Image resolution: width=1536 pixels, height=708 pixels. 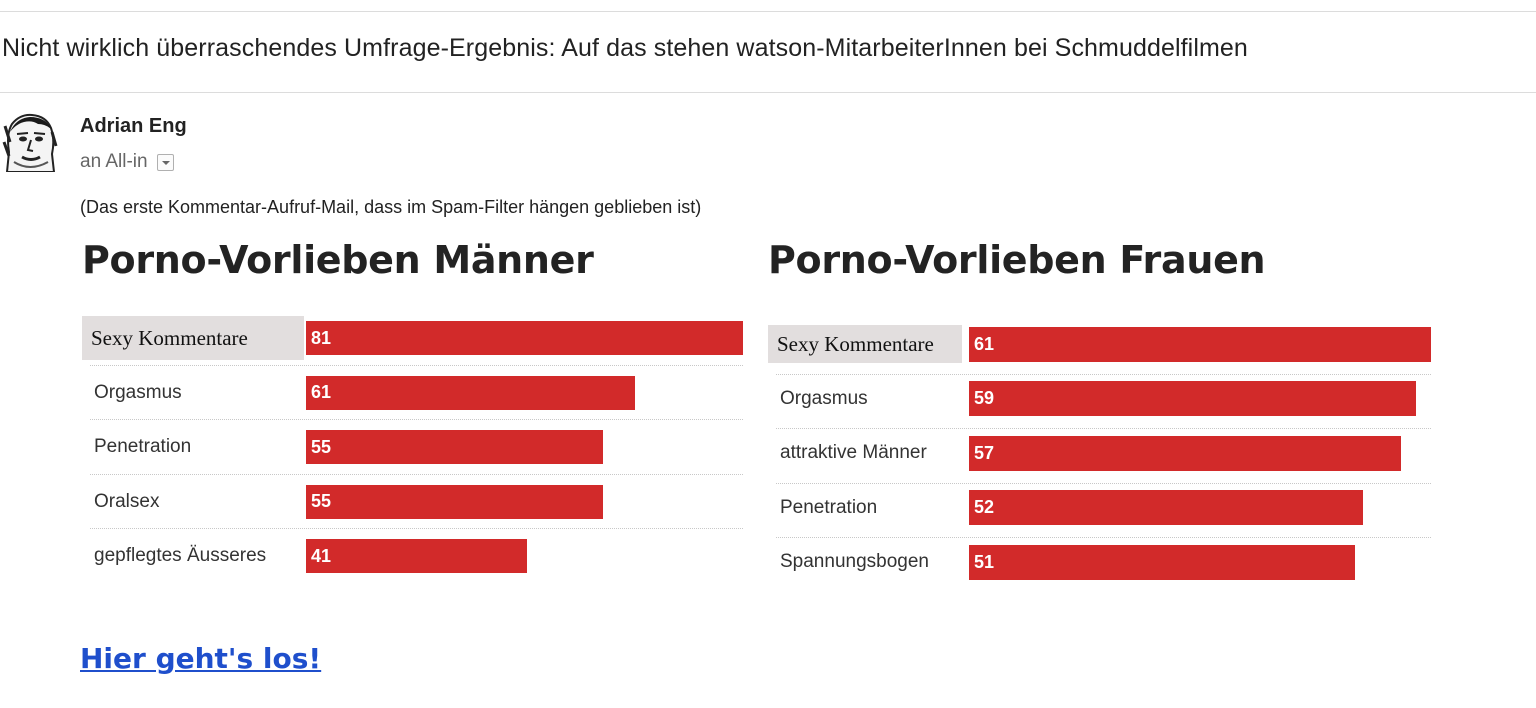 I want to click on chart-row: Penetration 55, so click(x=412, y=447).